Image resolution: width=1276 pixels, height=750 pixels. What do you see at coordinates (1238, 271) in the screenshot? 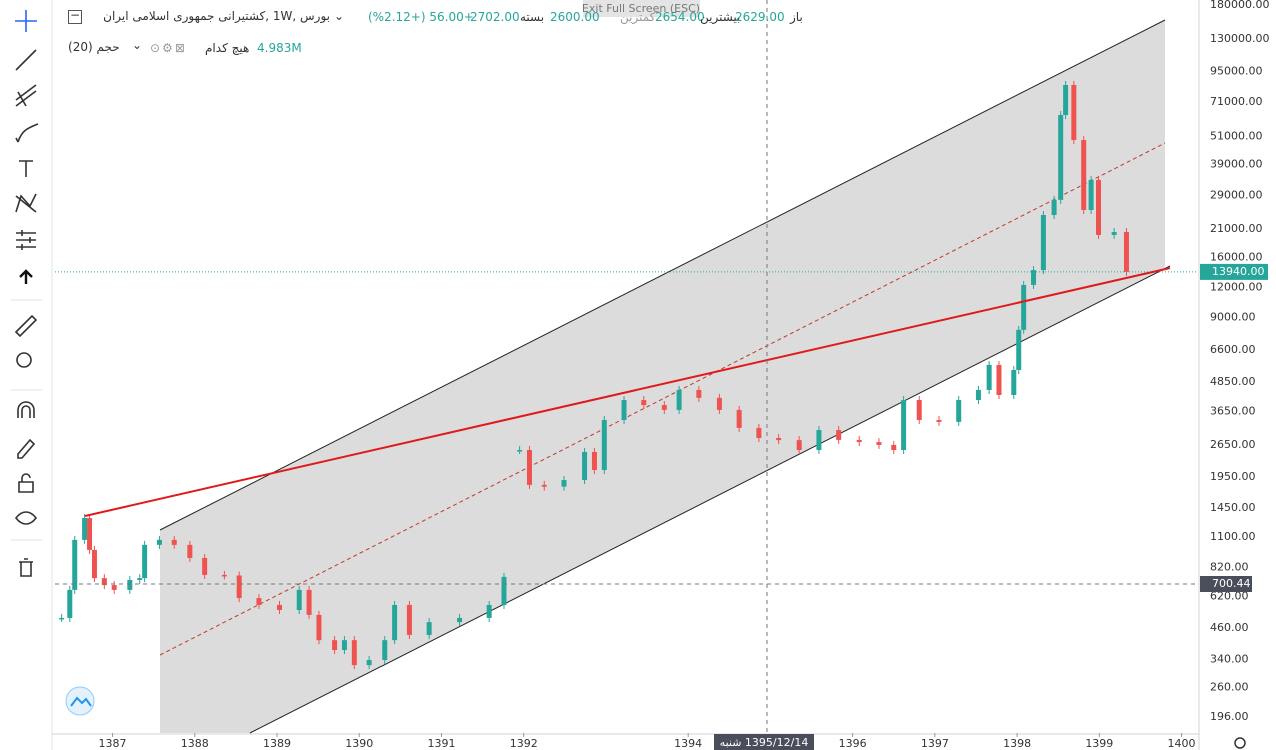
I see `last-price-label: 13940.00` at bounding box center [1238, 271].